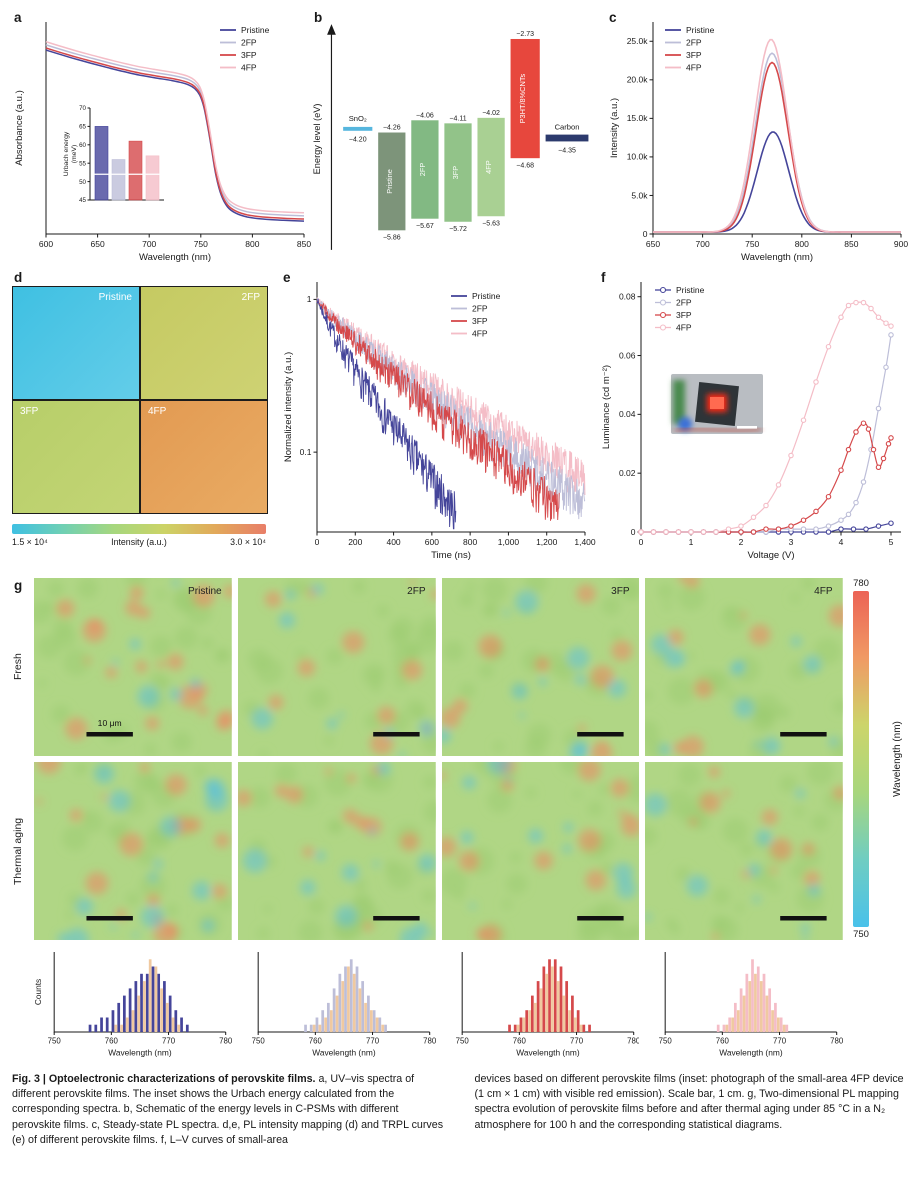 This screenshot has width=923, height=1187. Describe the element at coordinates (451, 555) in the screenshot. I see `x-axis-label: Time (ns)` at that location.